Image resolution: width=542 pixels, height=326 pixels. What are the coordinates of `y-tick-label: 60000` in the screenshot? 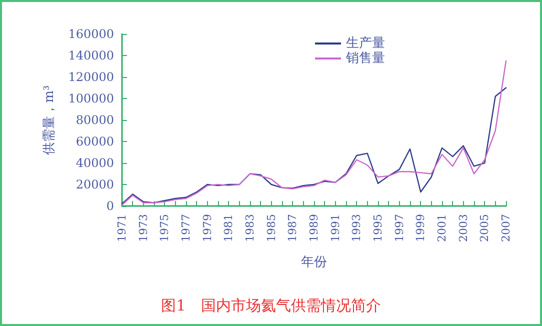 It's located at (95, 141).